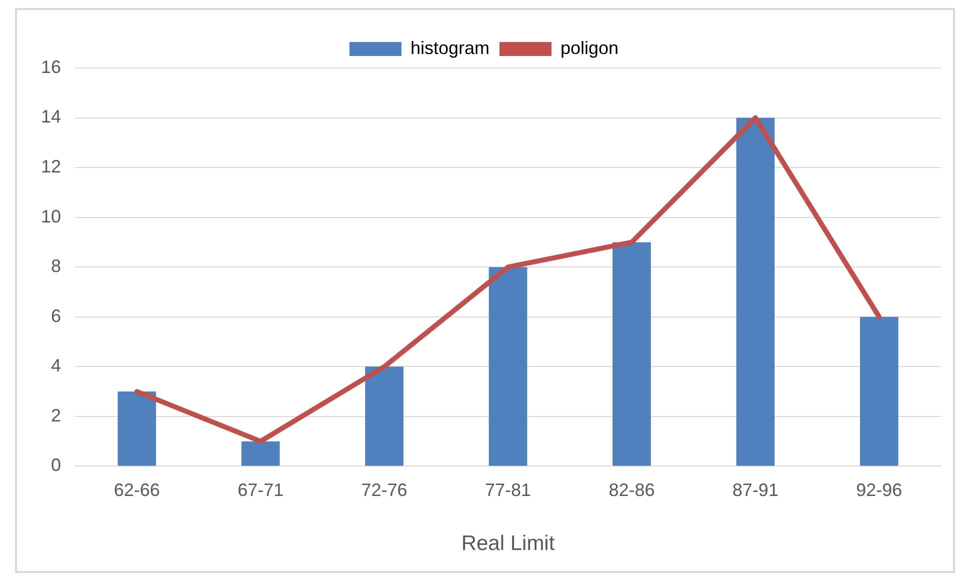 The width and height of the screenshot is (957, 578). What do you see at coordinates (56, 366) in the screenshot?
I see `y-tick-label: 4` at bounding box center [56, 366].